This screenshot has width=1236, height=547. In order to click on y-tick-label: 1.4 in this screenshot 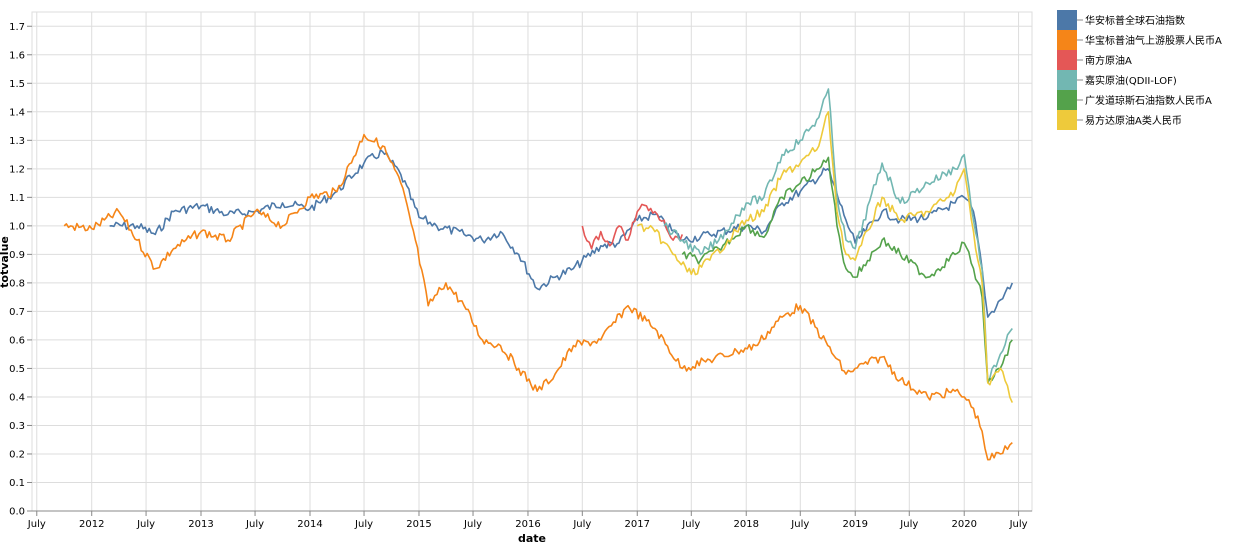, I will do `click(17, 112)`.